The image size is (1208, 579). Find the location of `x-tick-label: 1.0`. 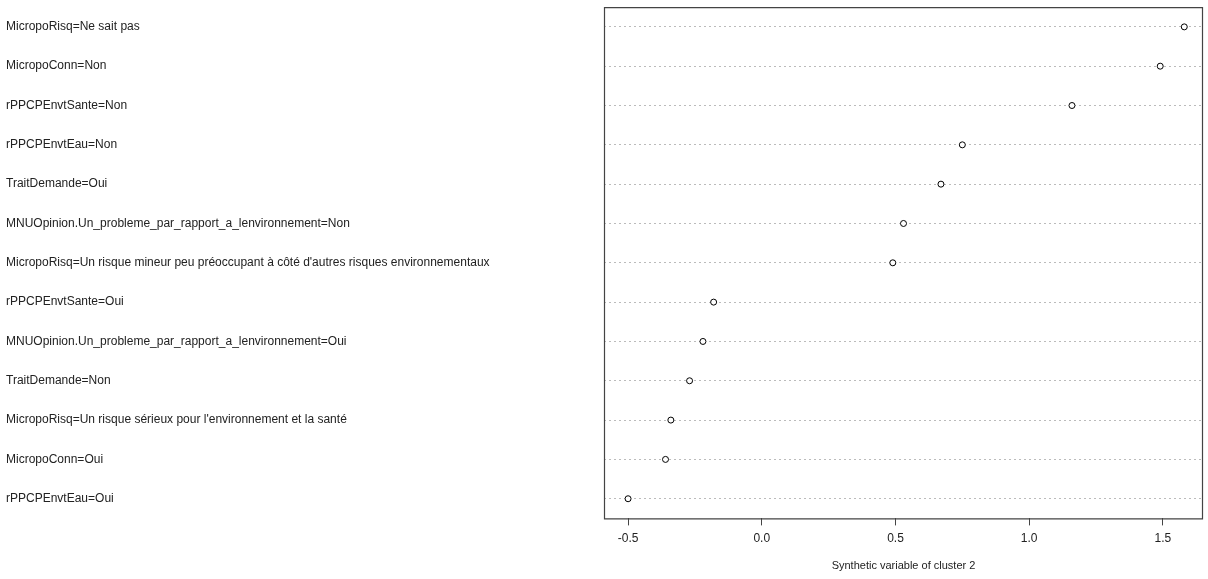

x-tick-label: 1.0 is located at coordinates (1029, 537).